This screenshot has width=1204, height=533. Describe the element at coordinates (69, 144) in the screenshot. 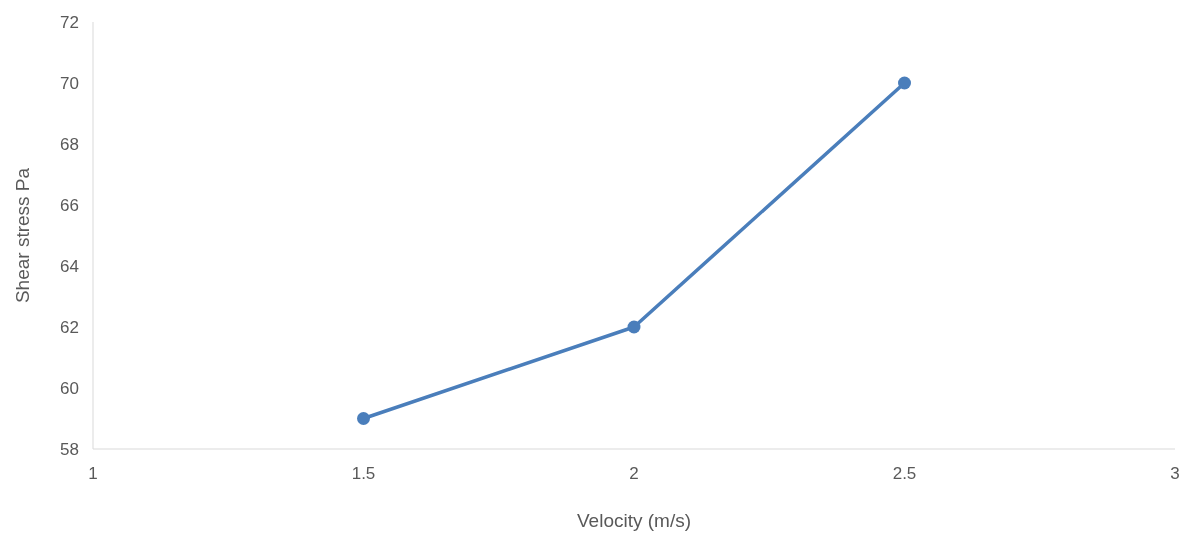

I see `y-tick-label: 68` at that location.